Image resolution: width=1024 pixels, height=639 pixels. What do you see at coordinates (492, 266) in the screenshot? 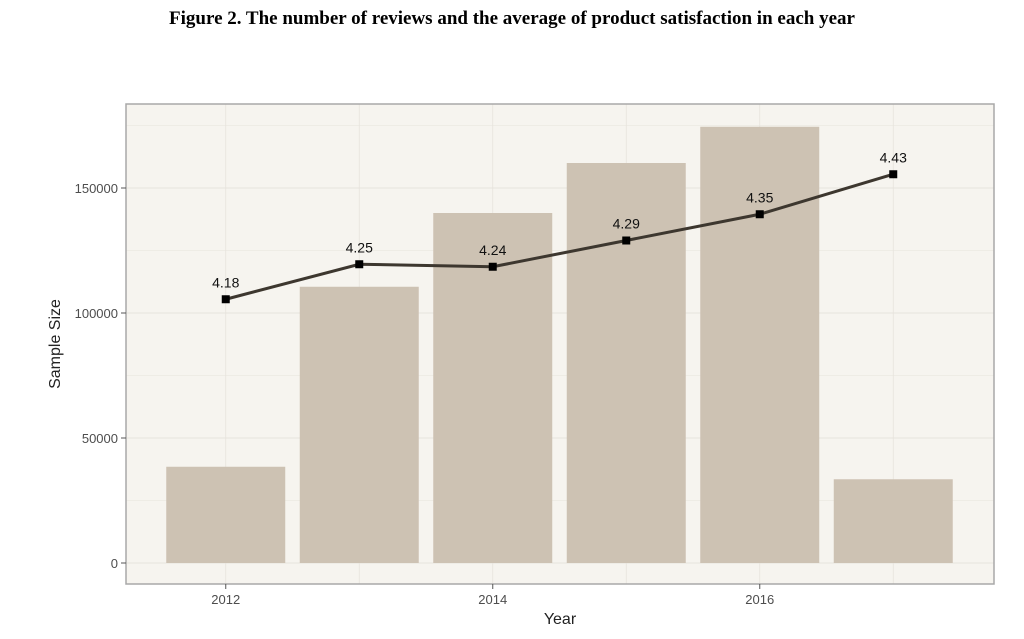
I see `point-2014` at bounding box center [492, 266].